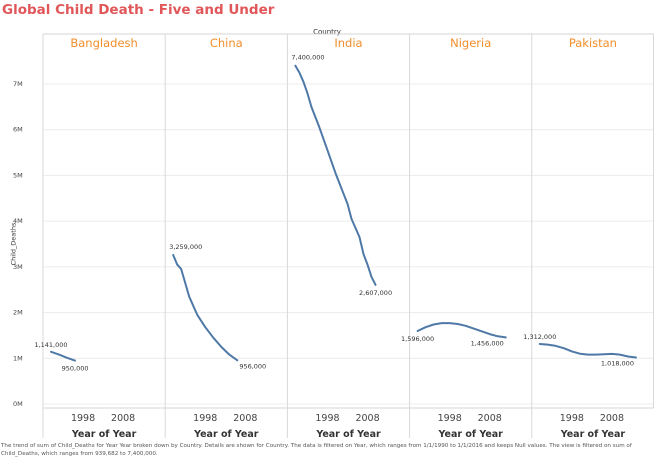 The width and height of the screenshot is (654, 462). What do you see at coordinates (18, 404) in the screenshot?
I see `y-tick-label: 0M` at bounding box center [18, 404].